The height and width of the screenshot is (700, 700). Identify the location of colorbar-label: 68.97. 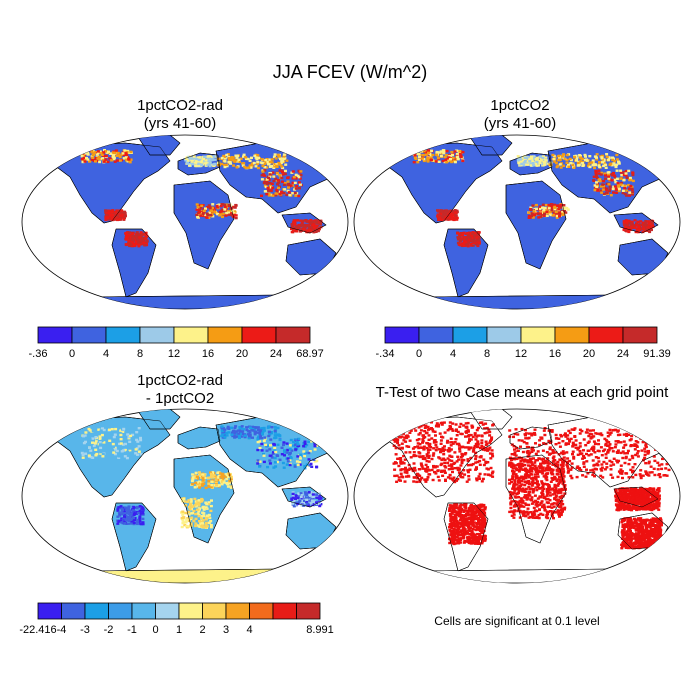
(310, 354).